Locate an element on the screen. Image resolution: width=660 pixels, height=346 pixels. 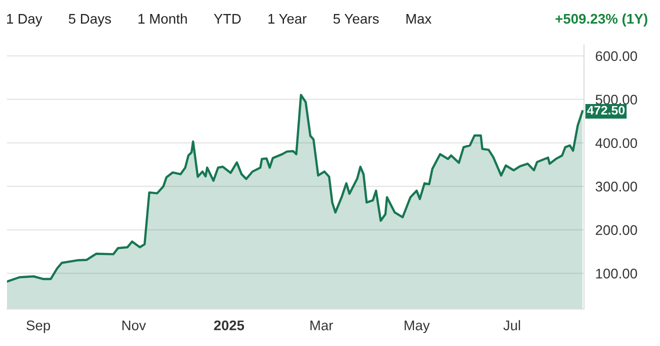
text: 5 Years is located at coordinates (356, 19).